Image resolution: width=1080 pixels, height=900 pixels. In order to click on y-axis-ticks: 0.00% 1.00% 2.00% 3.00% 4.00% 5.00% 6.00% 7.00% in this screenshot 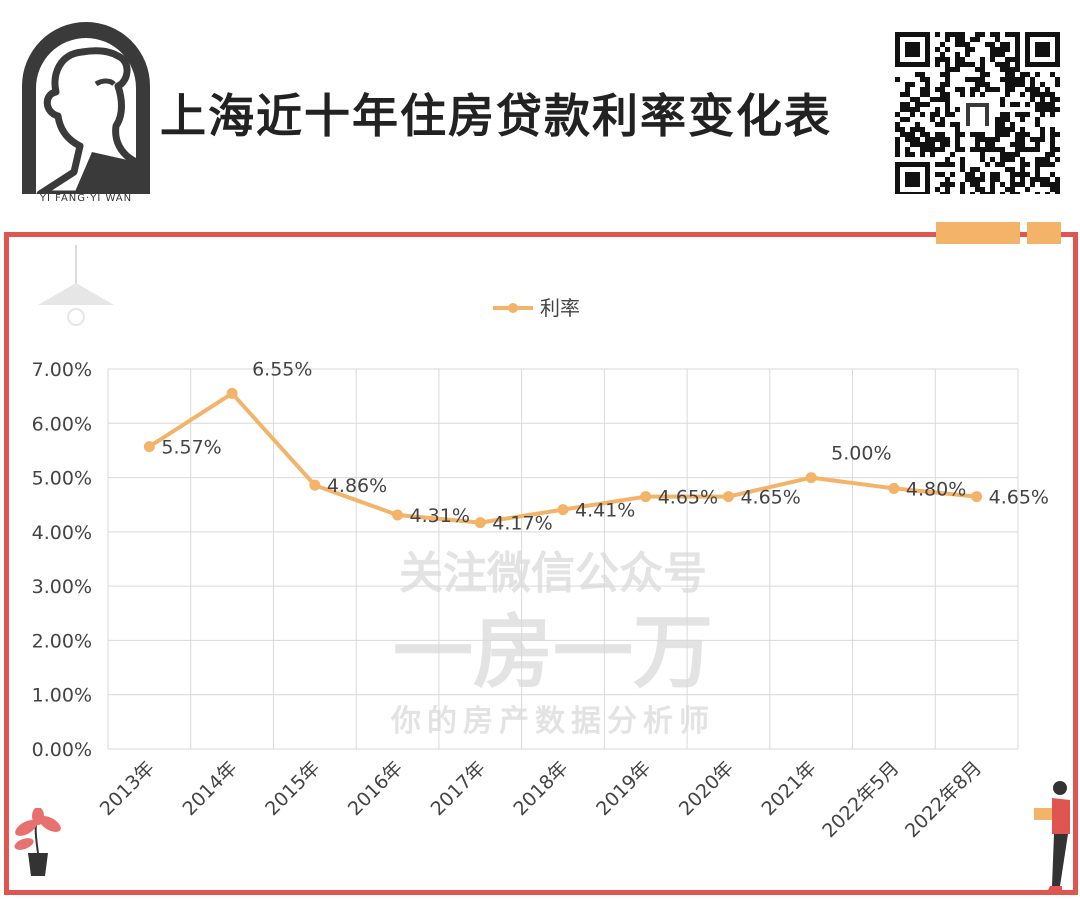, I will do `click(62, 560)`.